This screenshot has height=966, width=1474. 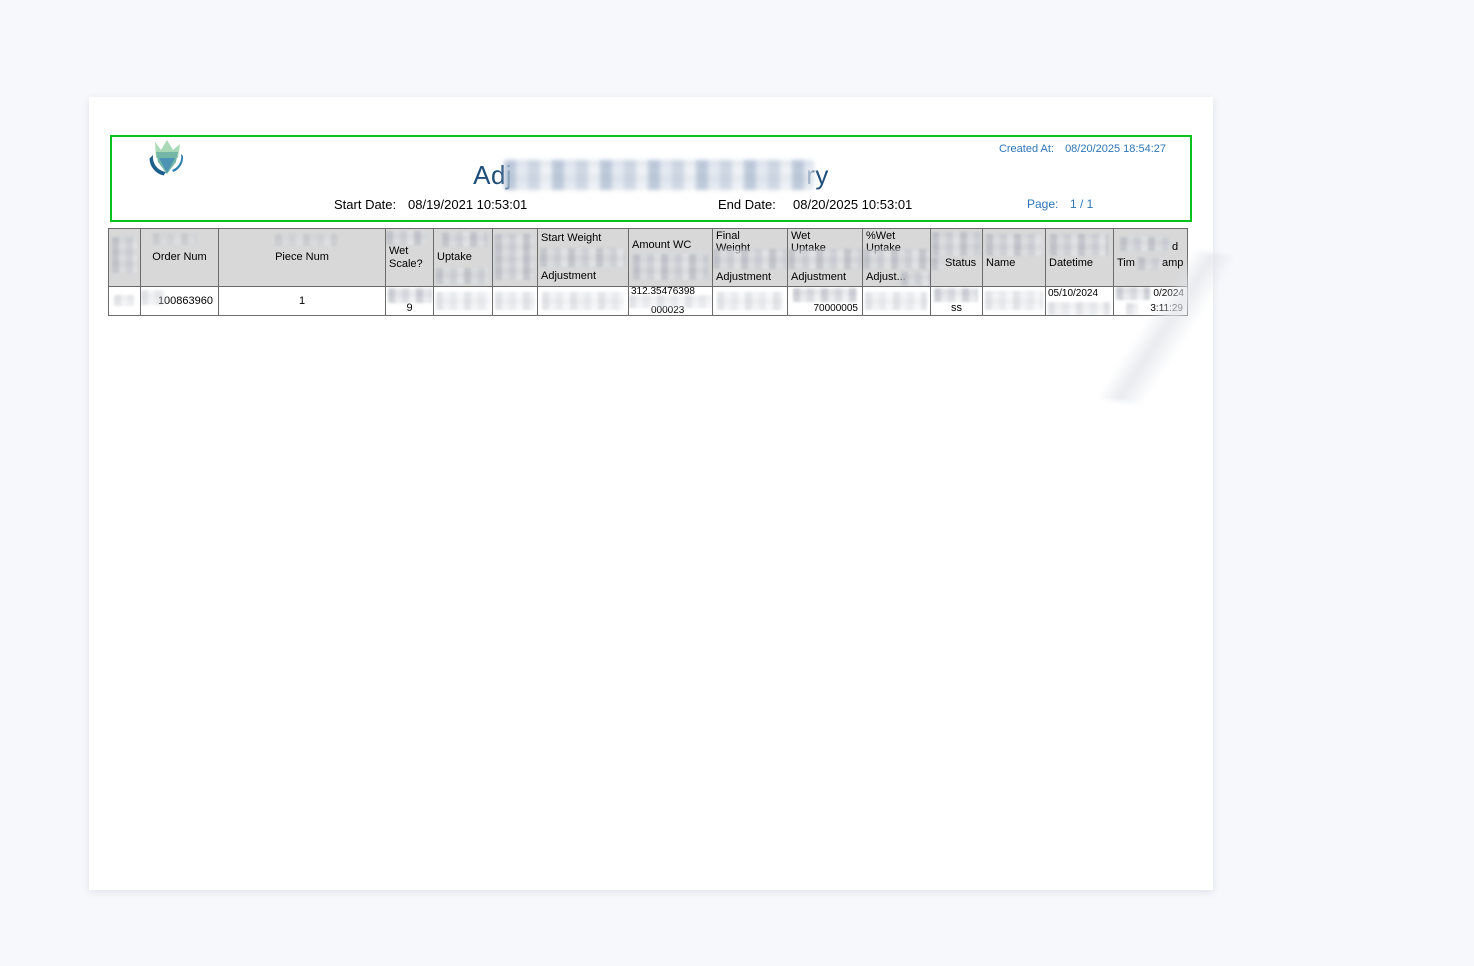 What do you see at coordinates (166, 158) in the screenshot?
I see `company-logo-icon` at bounding box center [166, 158].